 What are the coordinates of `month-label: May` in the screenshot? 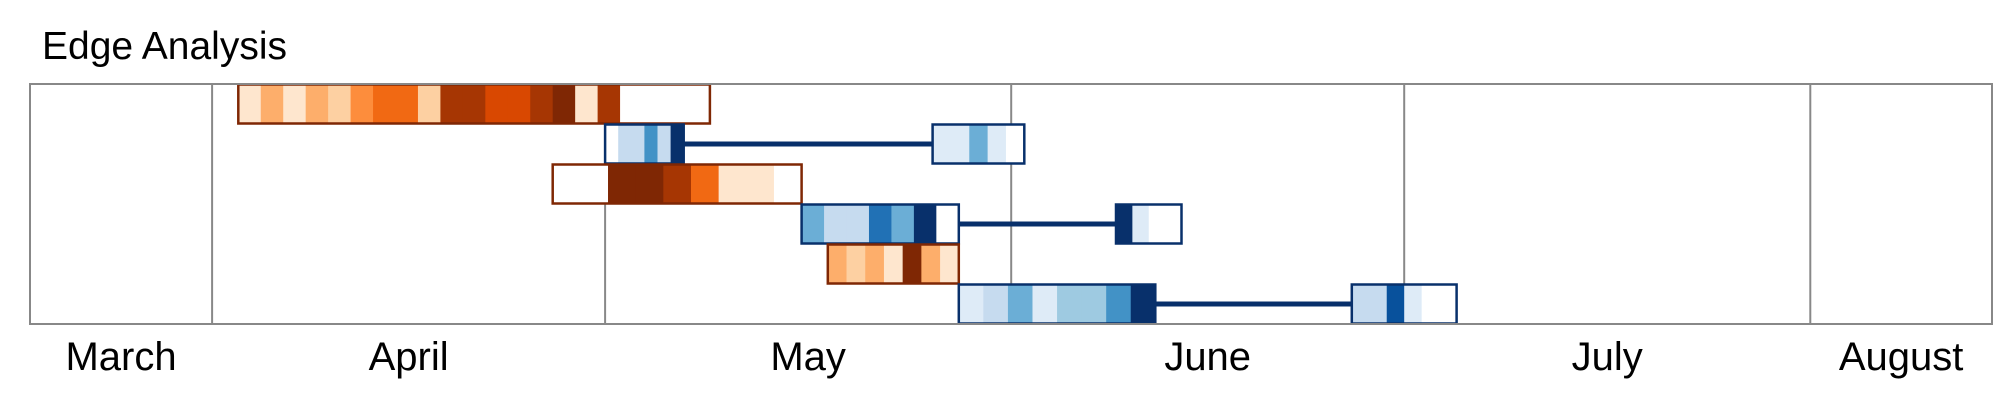 It's located at (808, 357).